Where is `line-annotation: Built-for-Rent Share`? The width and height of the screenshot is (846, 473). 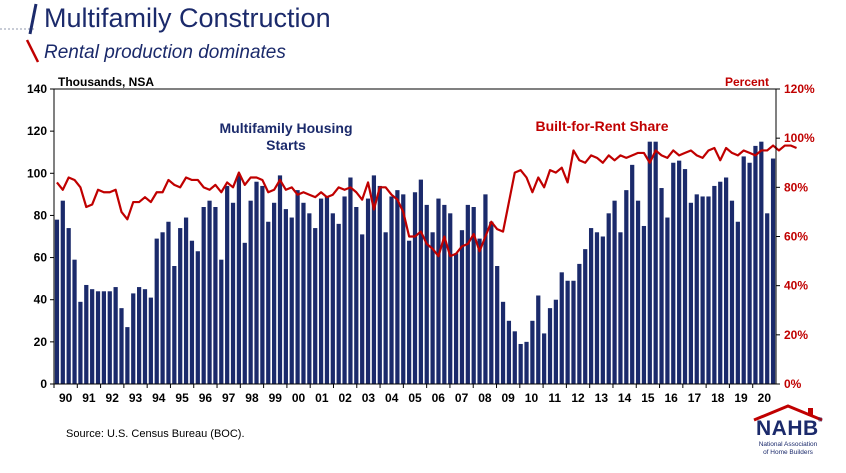
line-annotation: Built-for-Rent Share is located at coordinates (602, 126).